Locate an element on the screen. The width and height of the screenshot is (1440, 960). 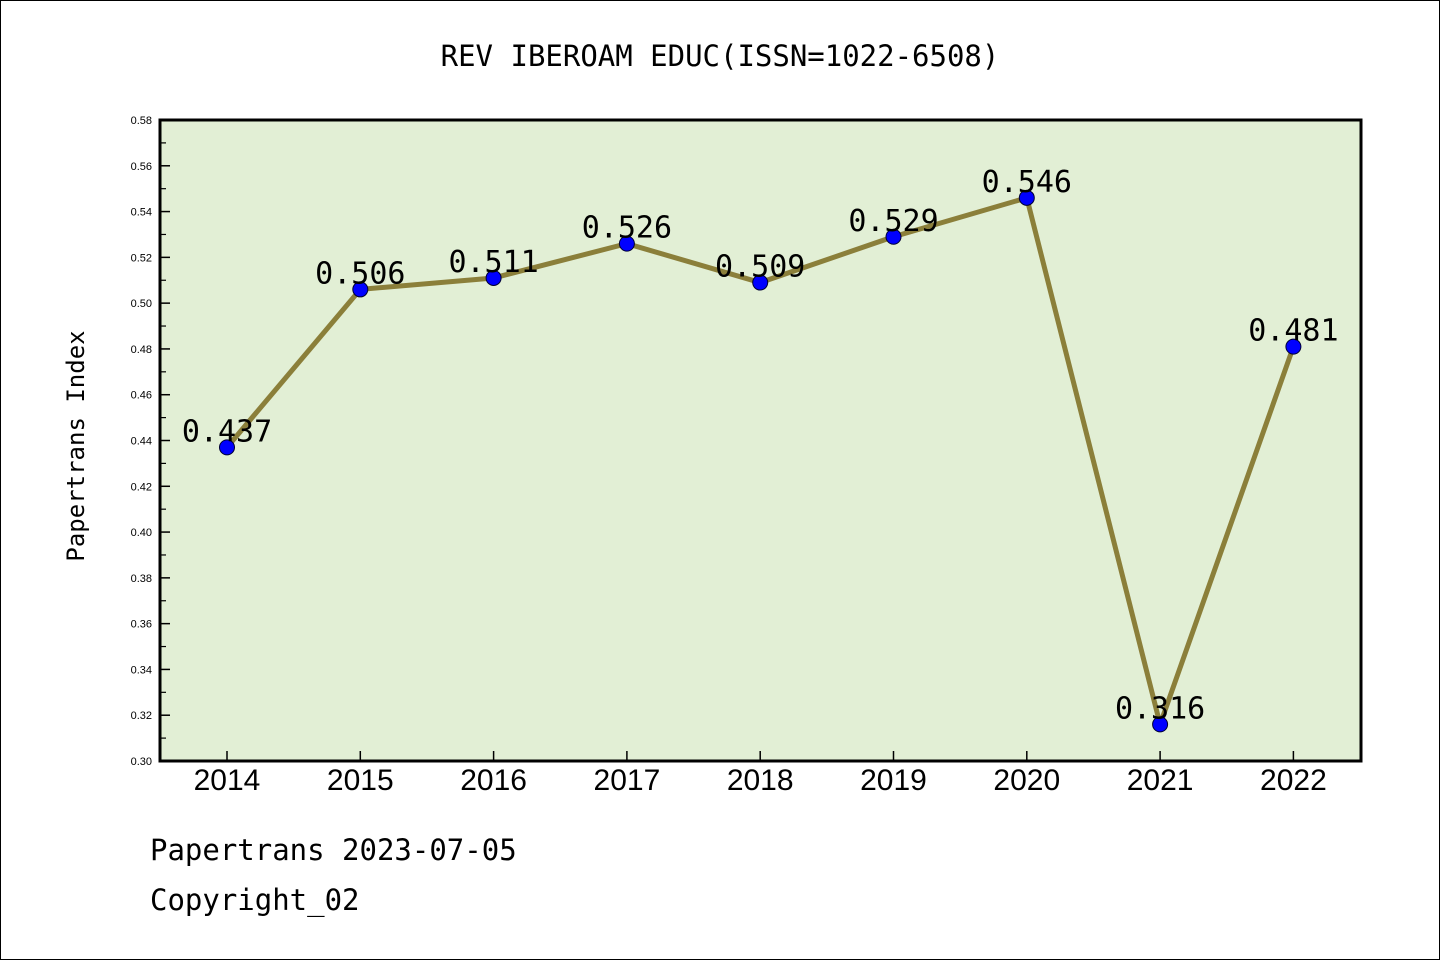
y-tick-label: 0.48 is located at coordinates (141, 350).